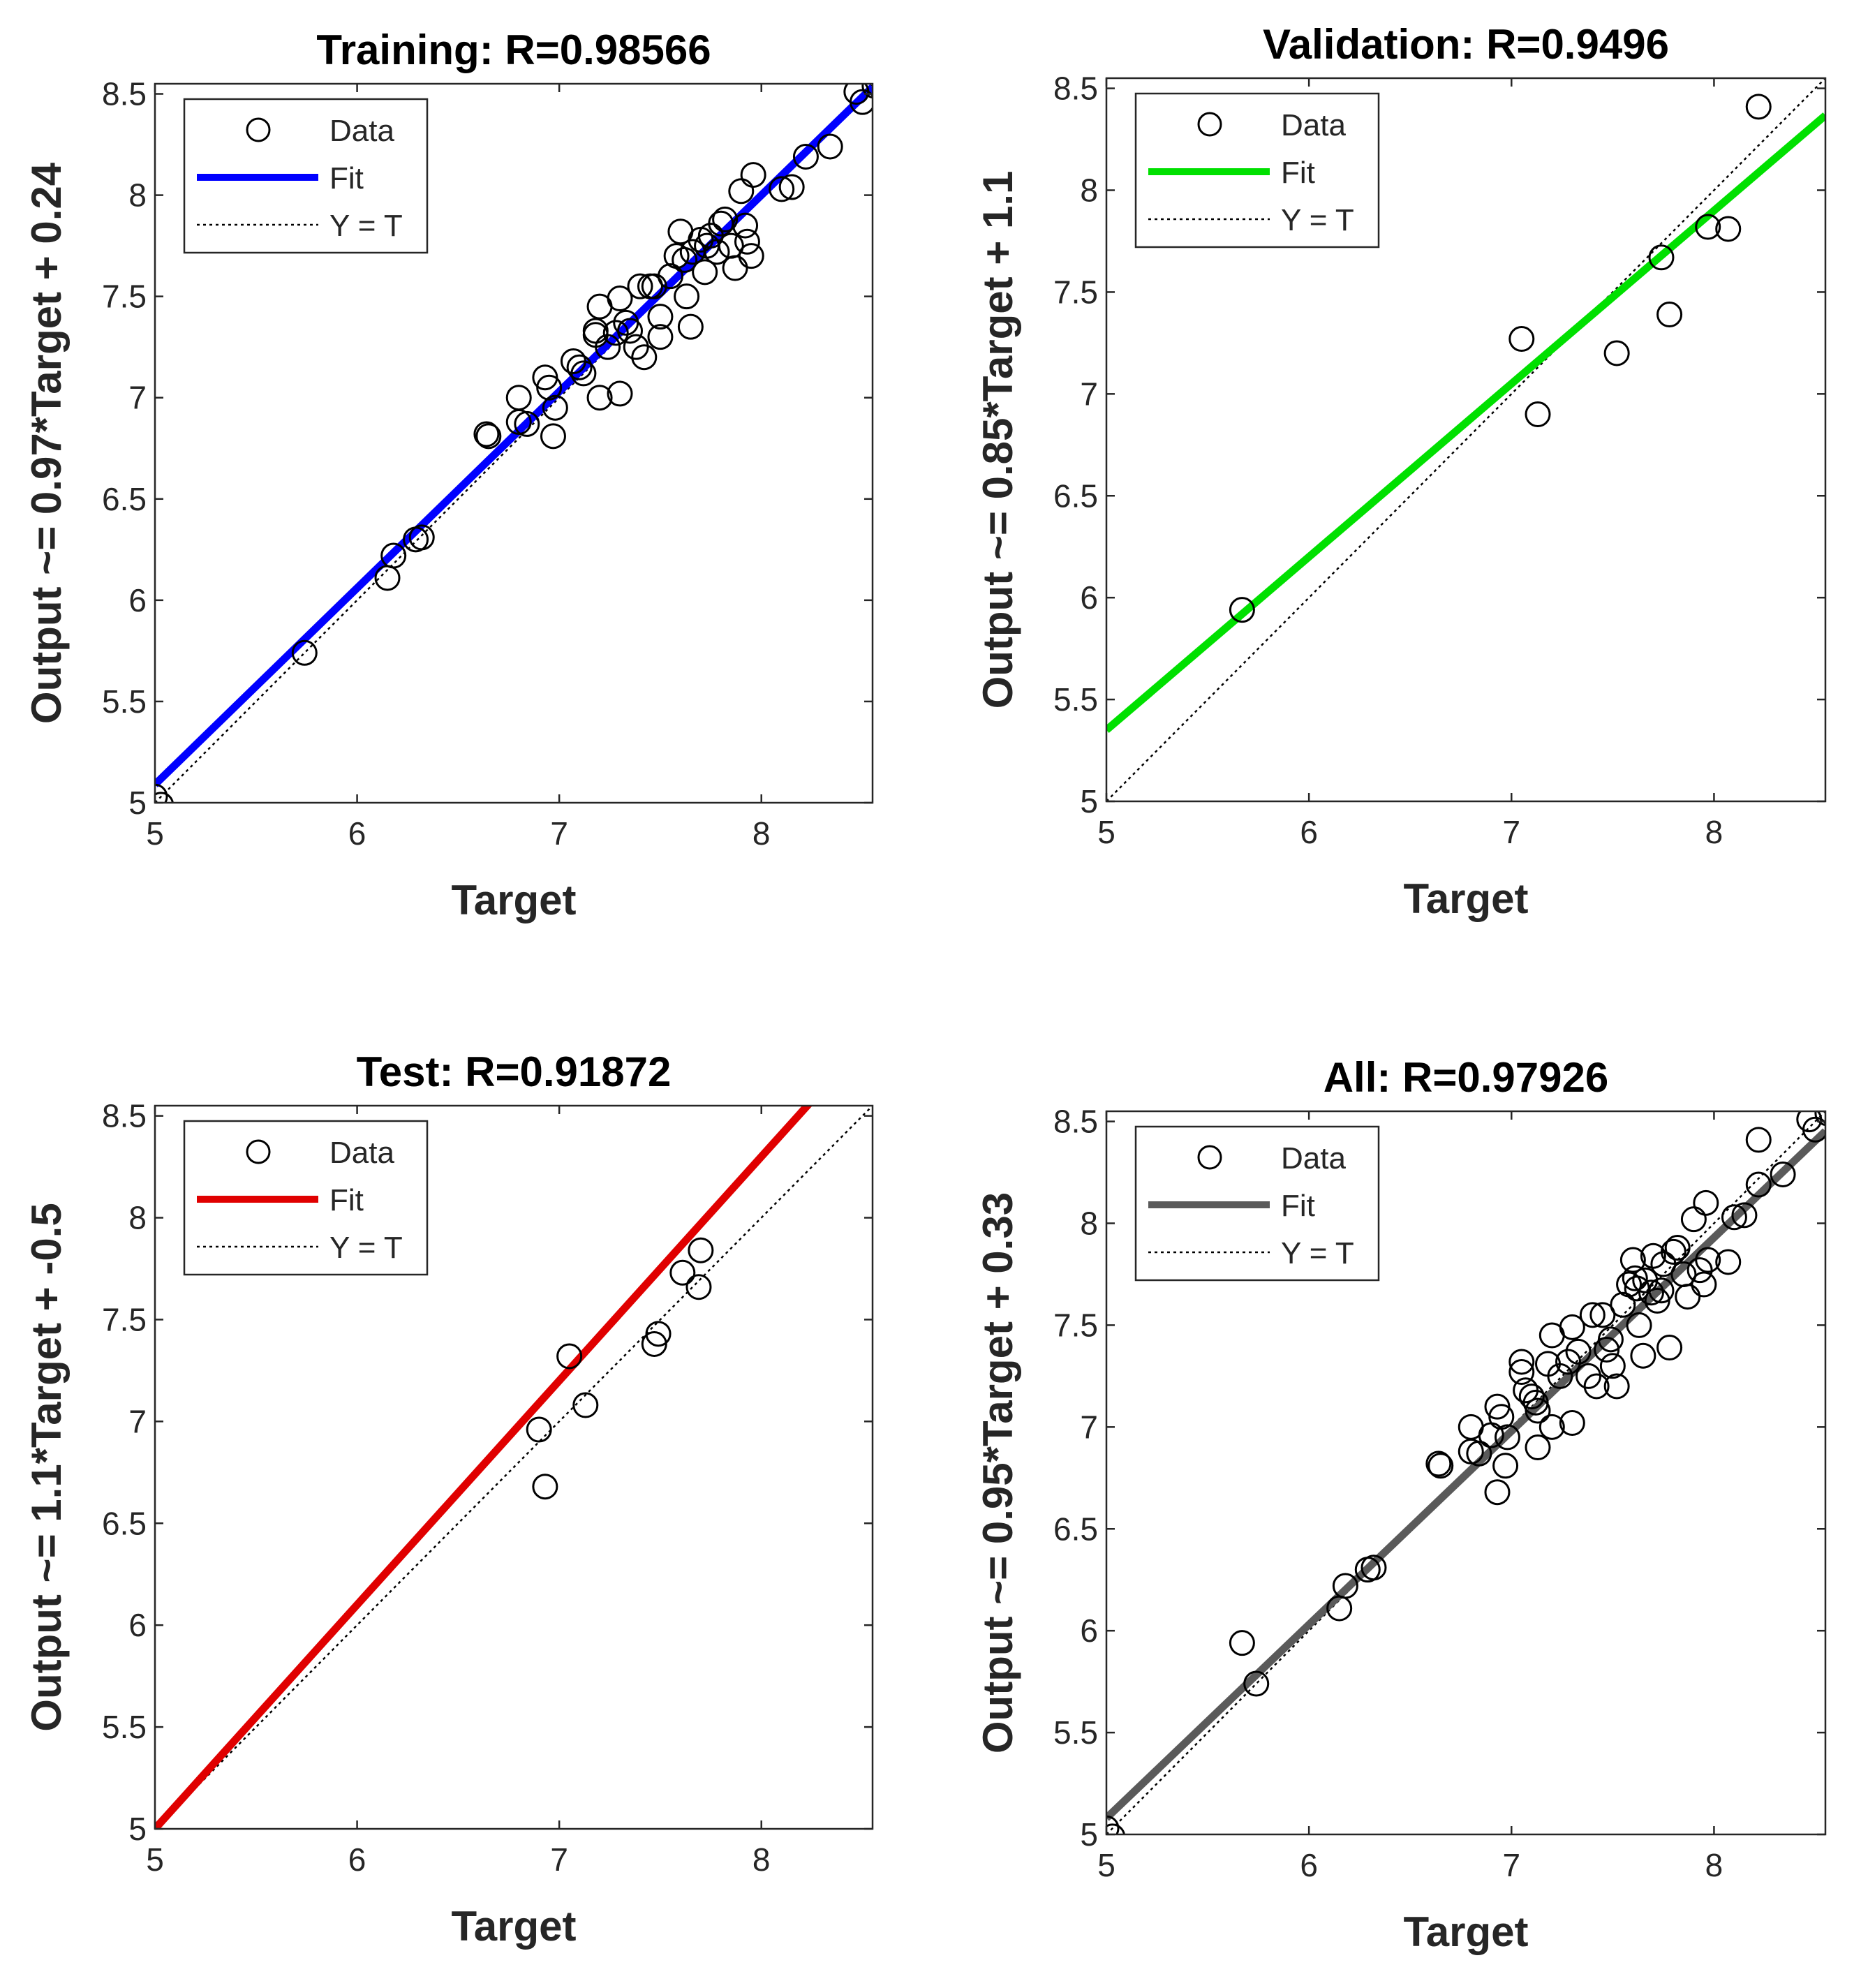  What do you see at coordinates (1089, 801) in the screenshot?
I see `validation-ytick-label: 5` at bounding box center [1089, 801].